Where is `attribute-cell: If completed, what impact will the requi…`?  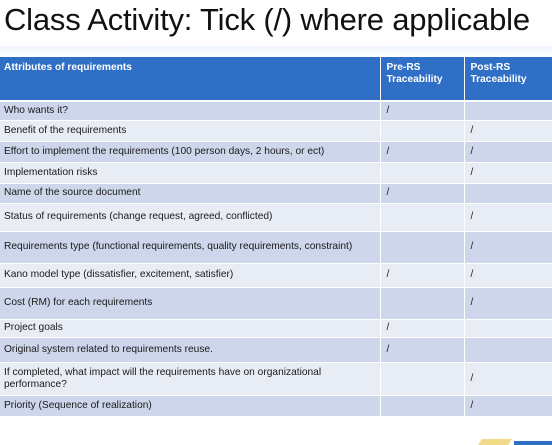
attribute-cell: If completed, what impact will the requi… is located at coordinates (190, 379).